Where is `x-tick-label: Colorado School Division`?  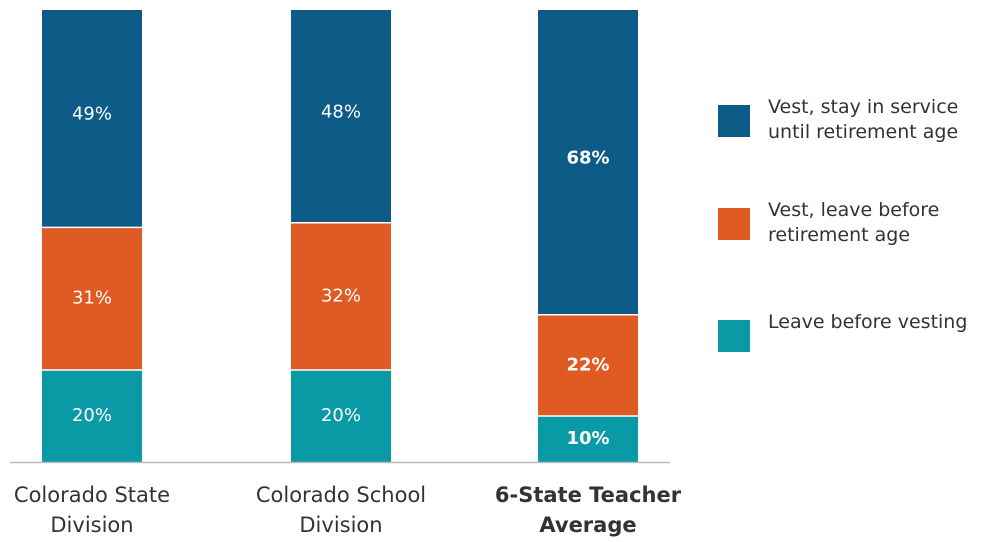 x-tick-label: Colorado School Division is located at coordinates (341, 510).